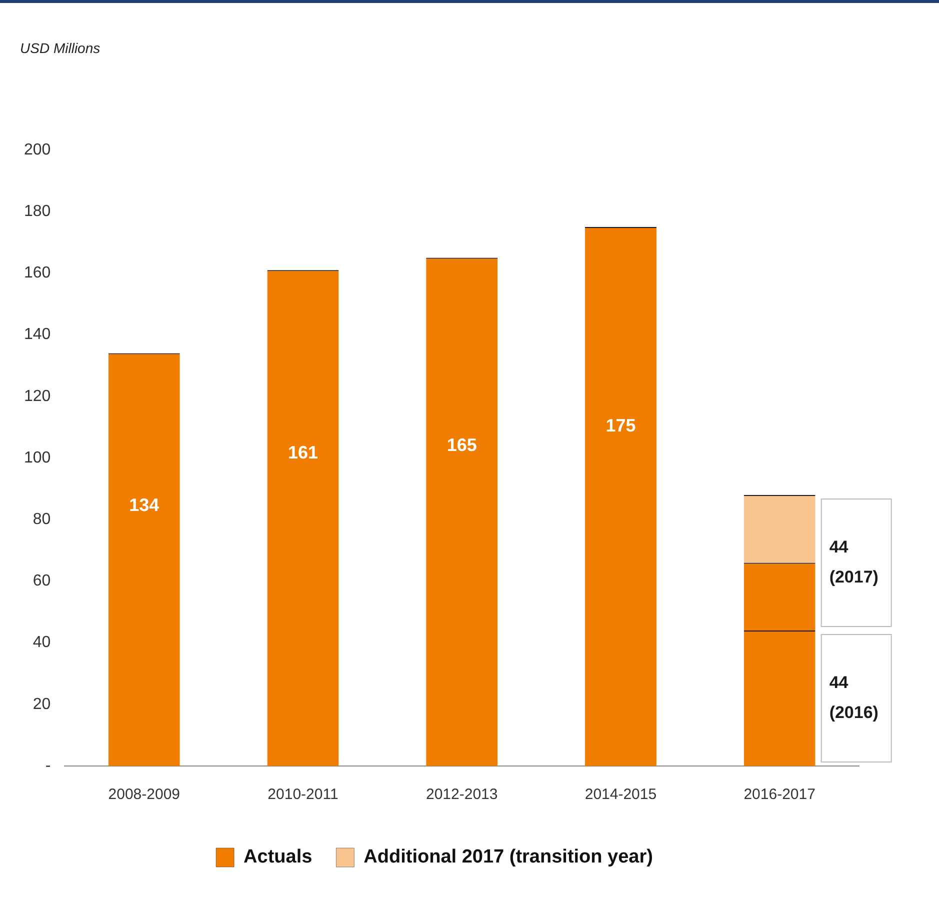 The width and height of the screenshot is (939, 897). What do you see at coordinates (780, 795) in the screenshot?
I see `x-tick-label: 2016-2017` at bounding box center [780, 795].